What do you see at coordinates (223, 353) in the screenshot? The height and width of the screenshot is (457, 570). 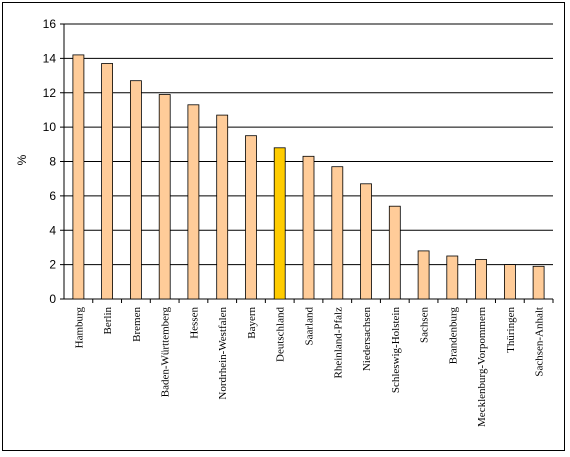 I see `x-tick-label: Nordrhein-Westfalen` at bounding box center [223, 353].